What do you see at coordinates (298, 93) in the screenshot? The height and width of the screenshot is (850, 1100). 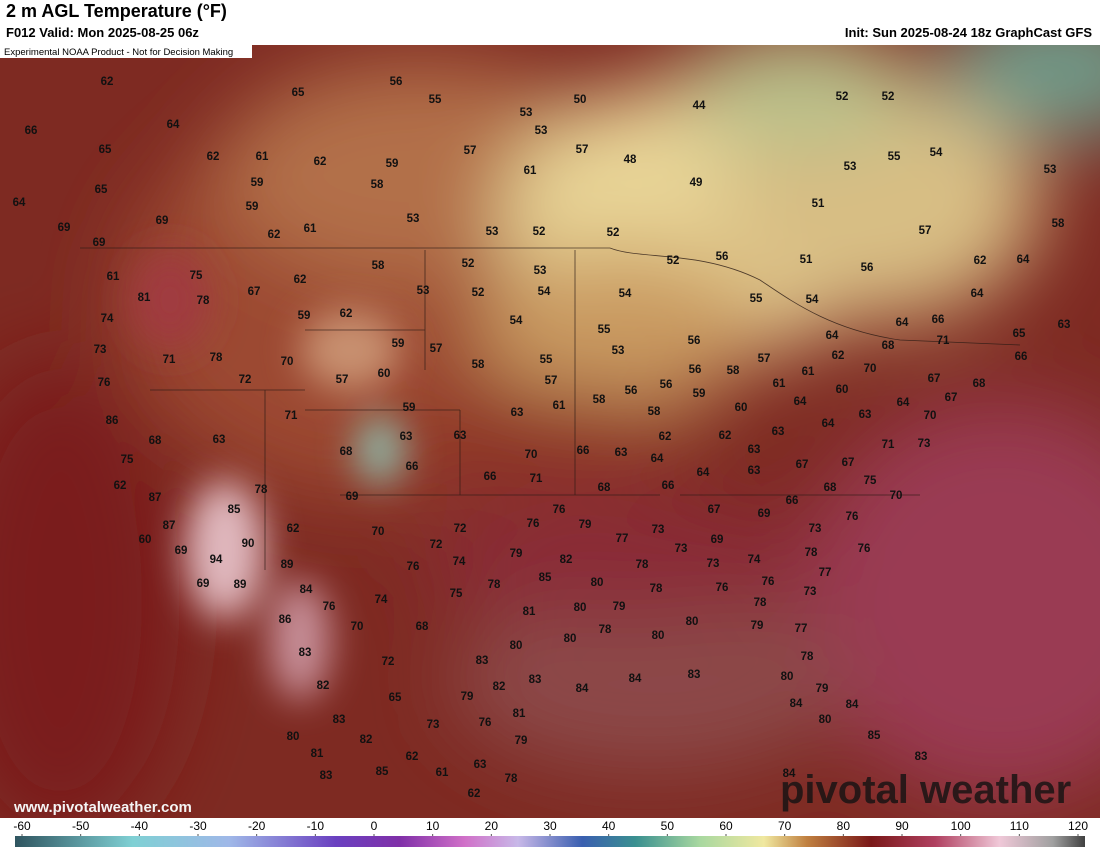 I see `temperature-label: 65` at bounding box center [298, 93].